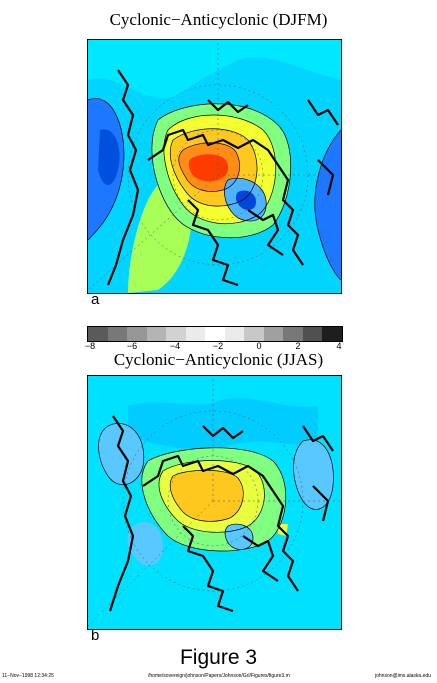 The width and height of the screenshot is (437, 683). Describe the element at coordinates (218, 19) in the screenshot. I see `panel-a-title: Cyclonic−Anticyclonic (DJFM)` at that location.